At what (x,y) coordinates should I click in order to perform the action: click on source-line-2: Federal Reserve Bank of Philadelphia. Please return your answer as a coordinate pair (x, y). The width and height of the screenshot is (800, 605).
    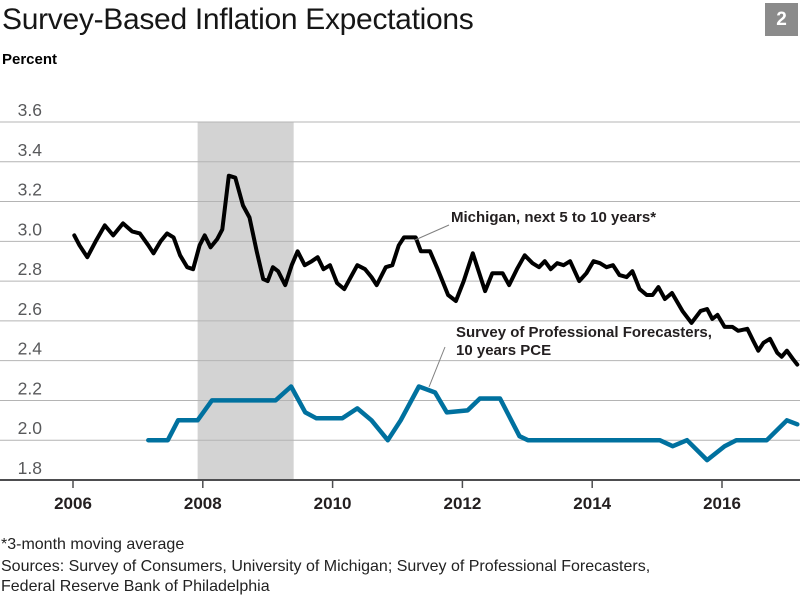
    Looking at the image, I should click on (135, 586).